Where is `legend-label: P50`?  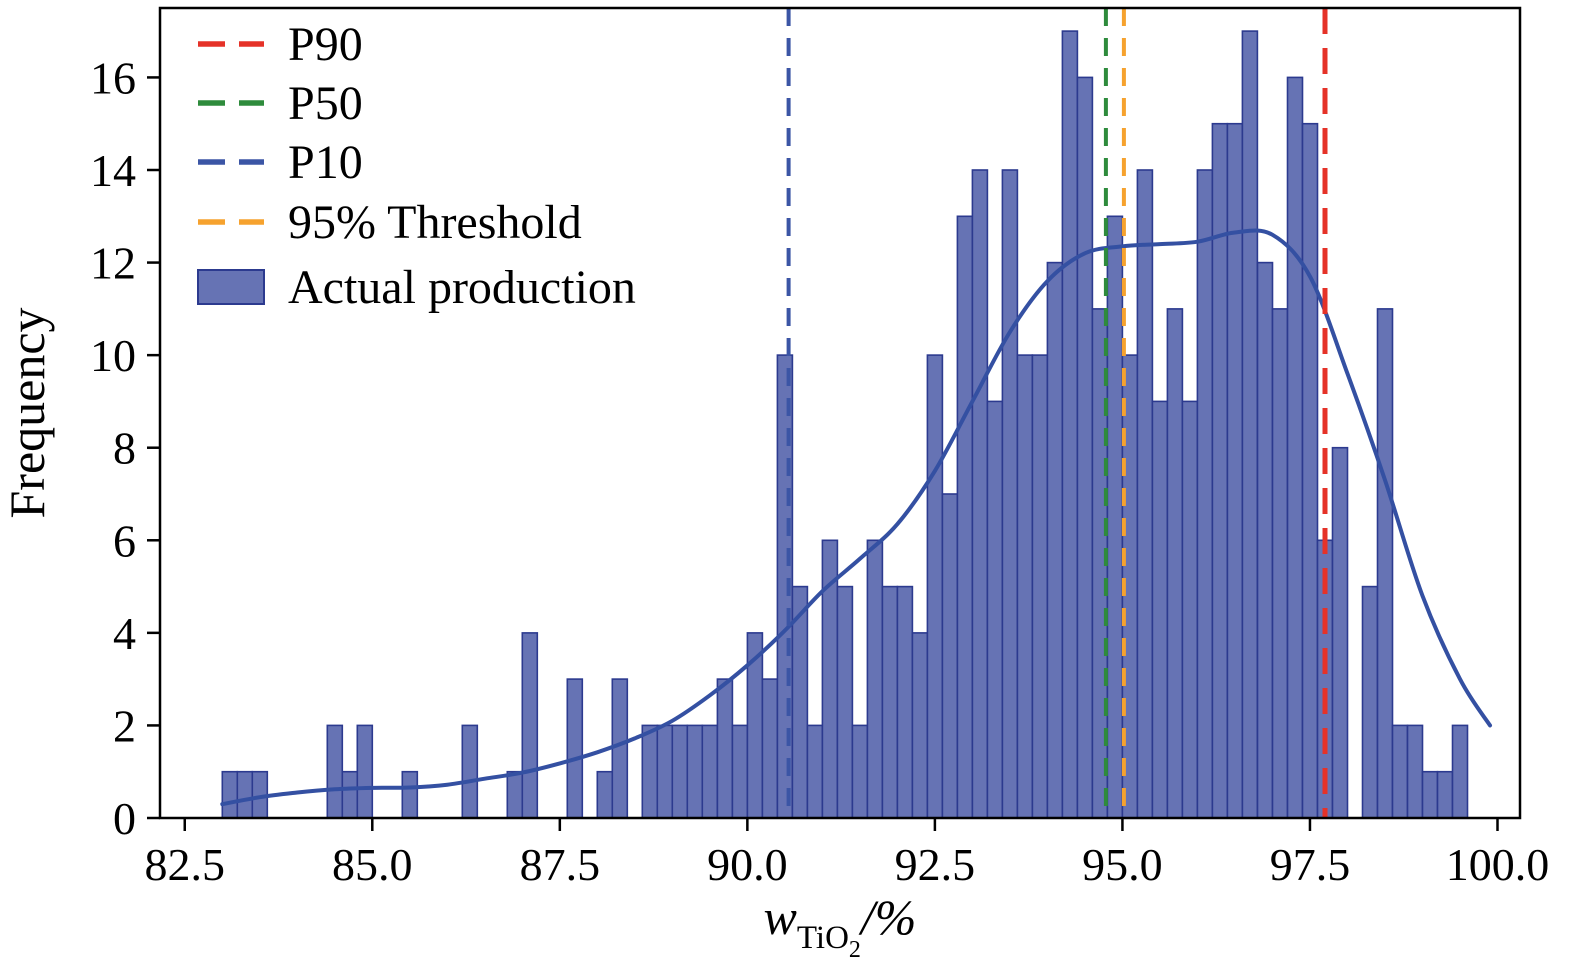 legend-label: P50 is located at coordinates (325, 103).